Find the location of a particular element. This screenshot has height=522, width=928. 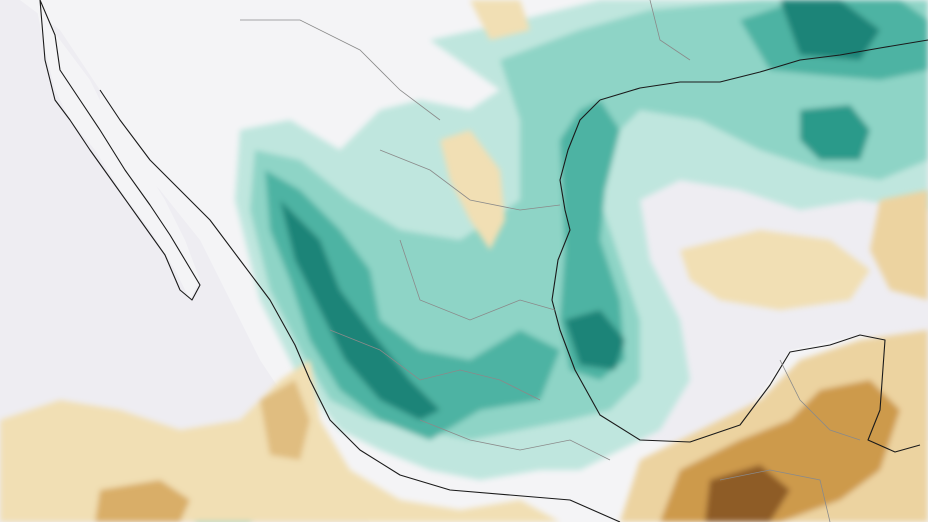

dry-guatemala is located at coordinates (747, 493).